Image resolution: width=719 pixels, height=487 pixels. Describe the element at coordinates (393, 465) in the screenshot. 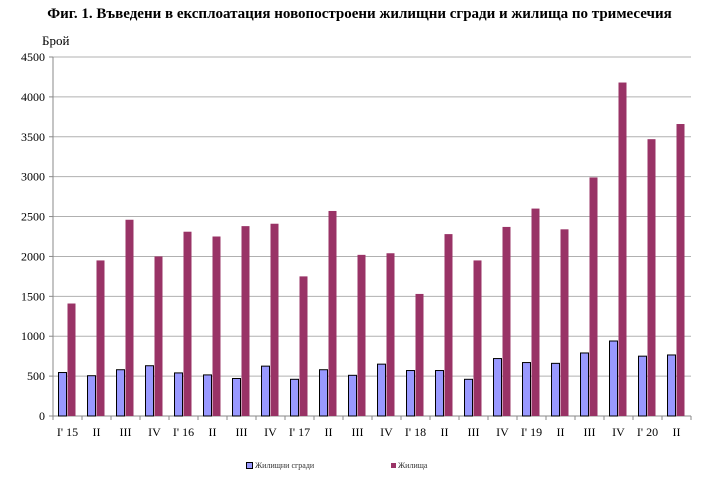

I see `legend-swatch-dwellings` at that location.